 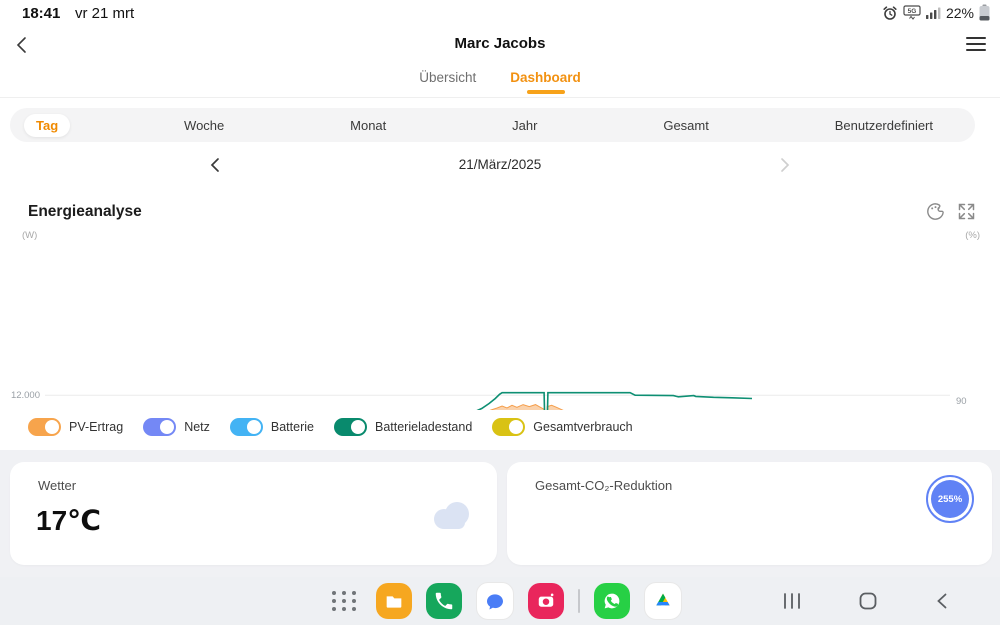 I want to click on left-axis-unit: (W), so click(x=30, y=235).